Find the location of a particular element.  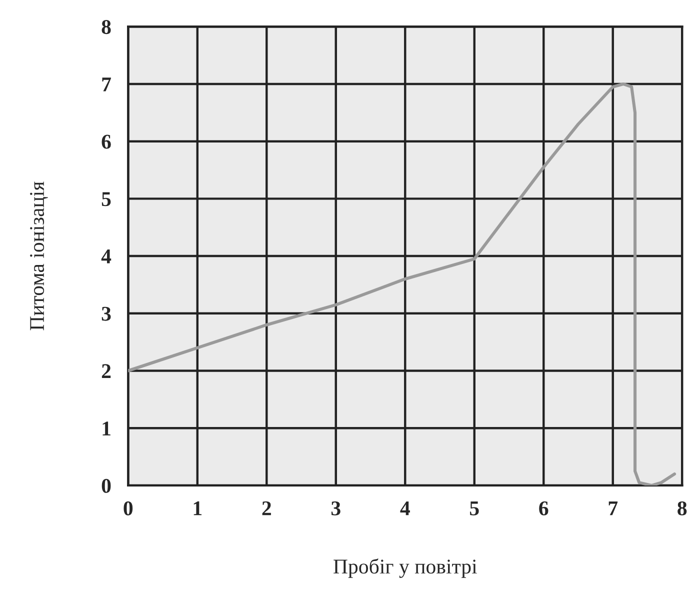

y-tick-label: 7 is located at coordinates (106, 85).